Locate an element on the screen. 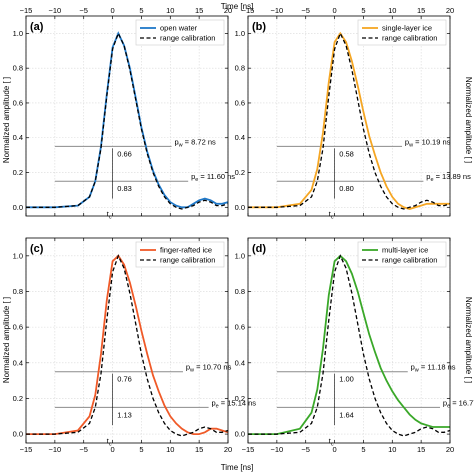  pulse-width-label: pe = 11.60 ns is located at coordinates (213, 177).